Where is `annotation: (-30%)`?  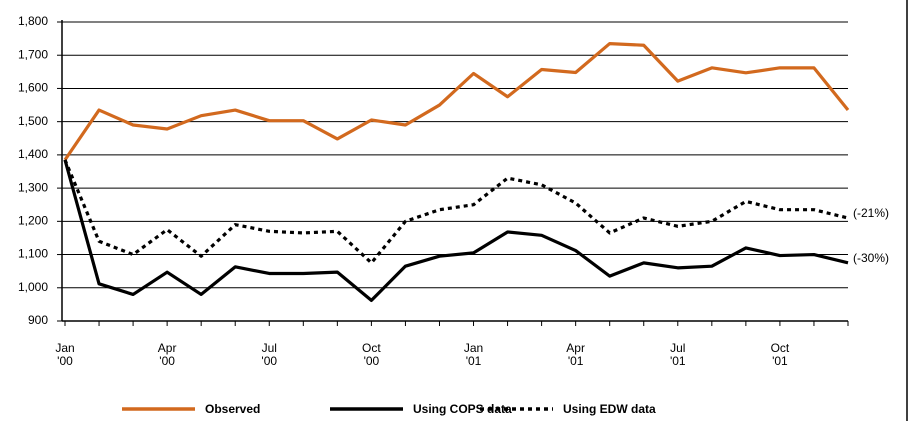
annotation: (-30%) is located at coordinates (871, 258).